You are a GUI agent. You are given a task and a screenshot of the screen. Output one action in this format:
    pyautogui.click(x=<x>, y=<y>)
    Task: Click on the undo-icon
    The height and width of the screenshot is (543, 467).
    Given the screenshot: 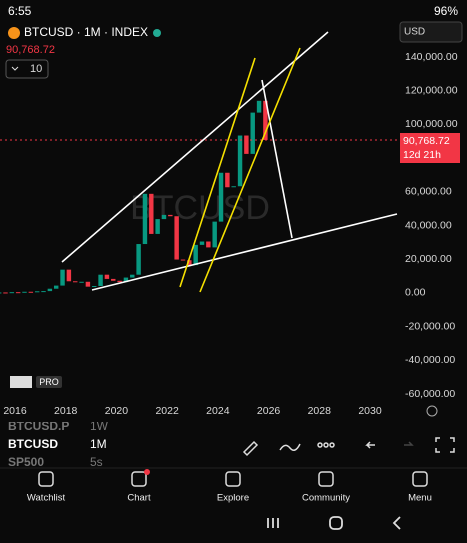 What is the action you would take?
    pyautogui.click(x=370, y=445)
    